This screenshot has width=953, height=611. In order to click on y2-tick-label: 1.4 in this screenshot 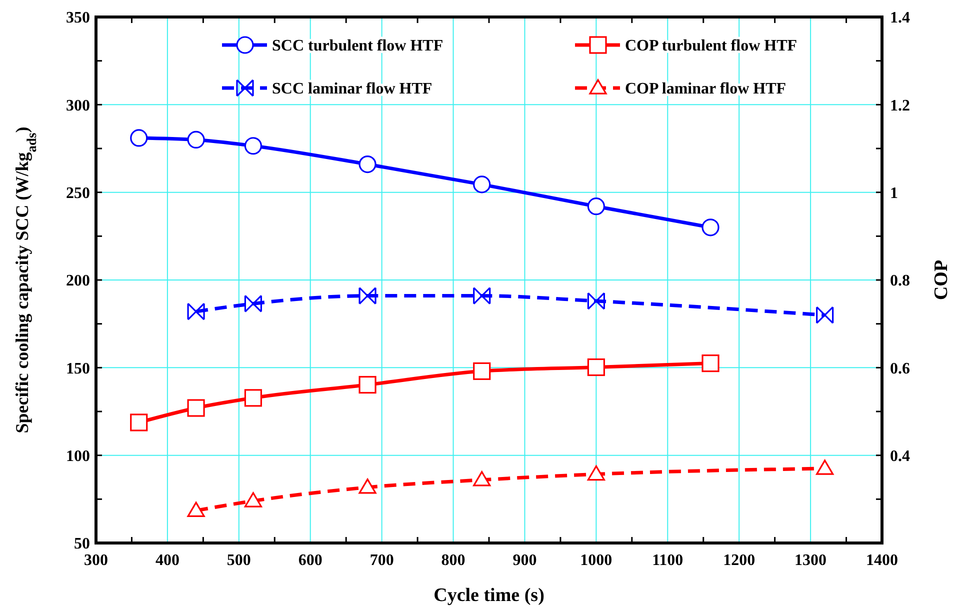, I will do `click(900, 18)`.